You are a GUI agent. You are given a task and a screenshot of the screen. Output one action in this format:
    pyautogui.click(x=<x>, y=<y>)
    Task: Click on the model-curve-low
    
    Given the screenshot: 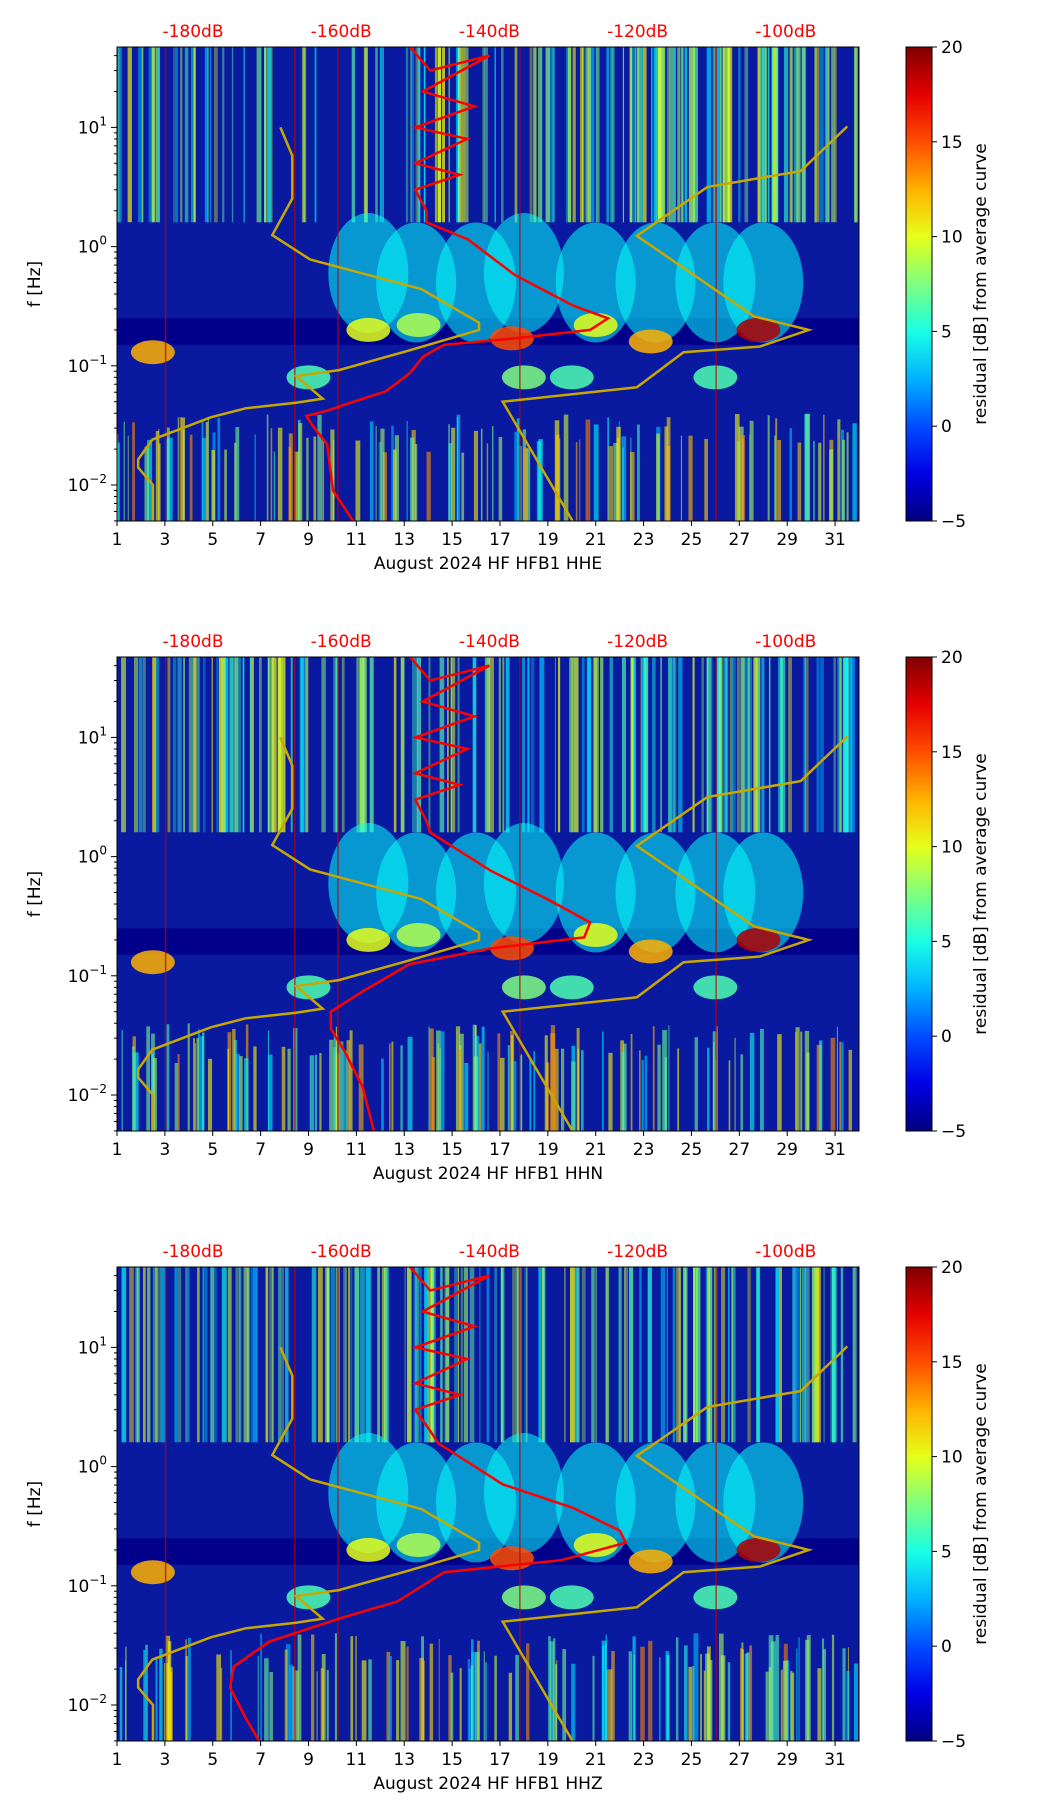 What is the action you would take?
    pyautogui.click(x=308, y=323)
    